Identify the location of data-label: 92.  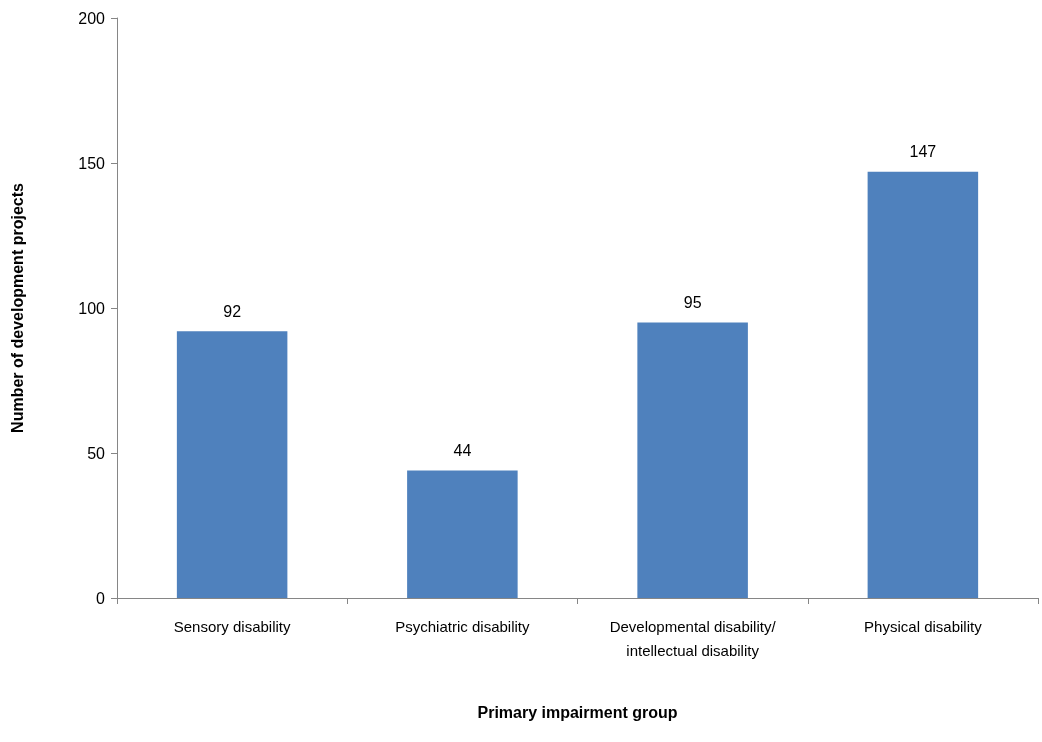
(232, 311).